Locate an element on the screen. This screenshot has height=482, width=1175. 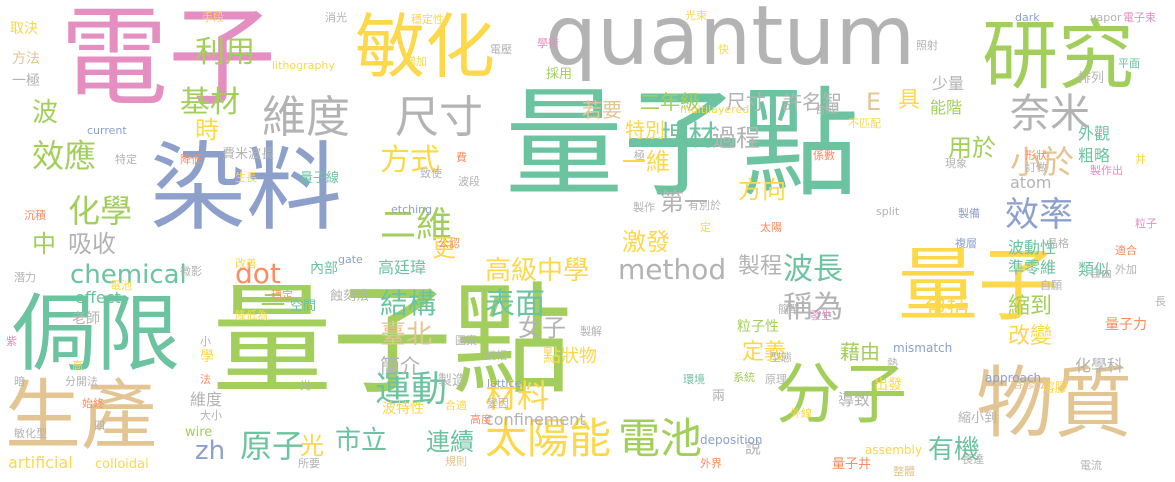
word: 波長 is located at coordinates (813, 269).